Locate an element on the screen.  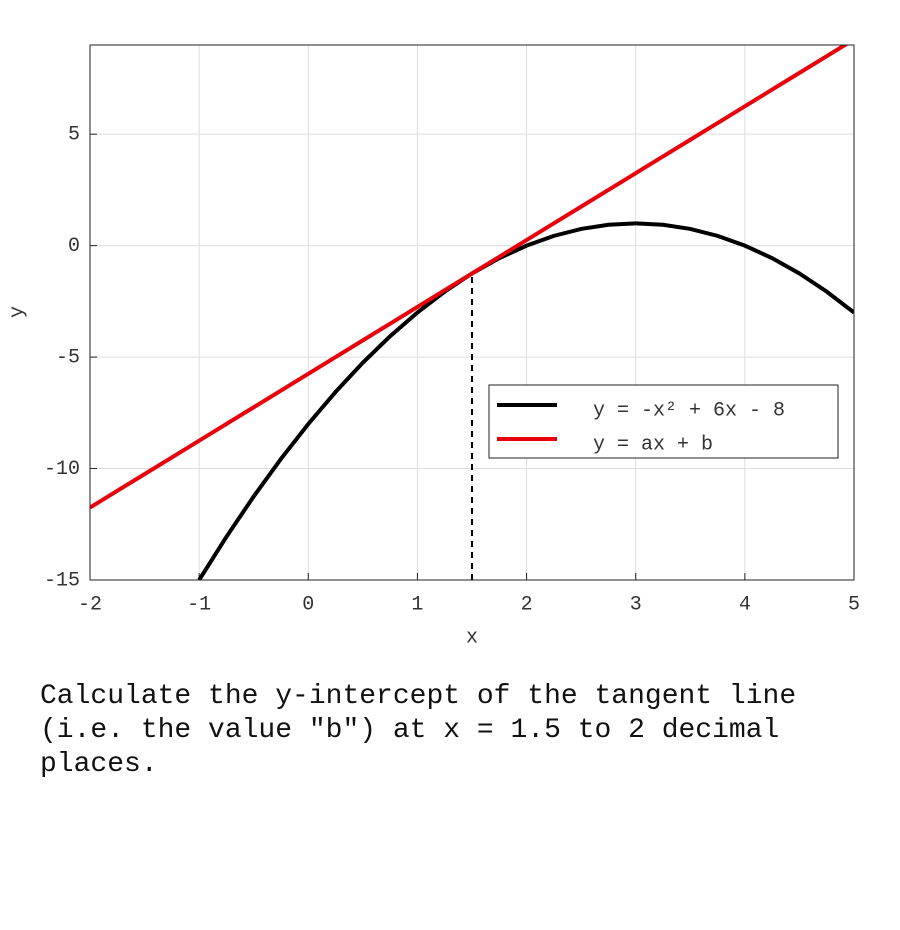
x-axis-label: x is located at coordinates (472, 637).